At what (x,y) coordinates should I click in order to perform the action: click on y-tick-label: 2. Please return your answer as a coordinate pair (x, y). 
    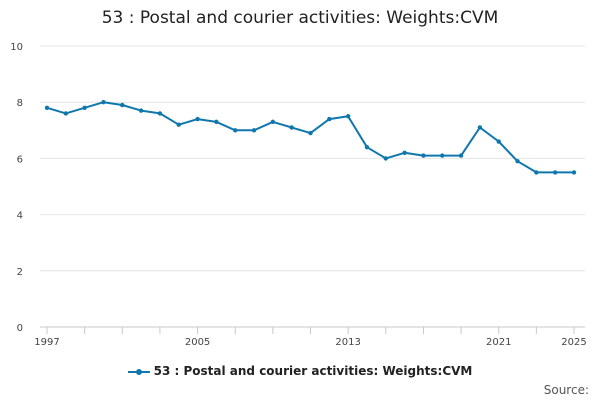
    Looking at the image, I should click on (20, 272).